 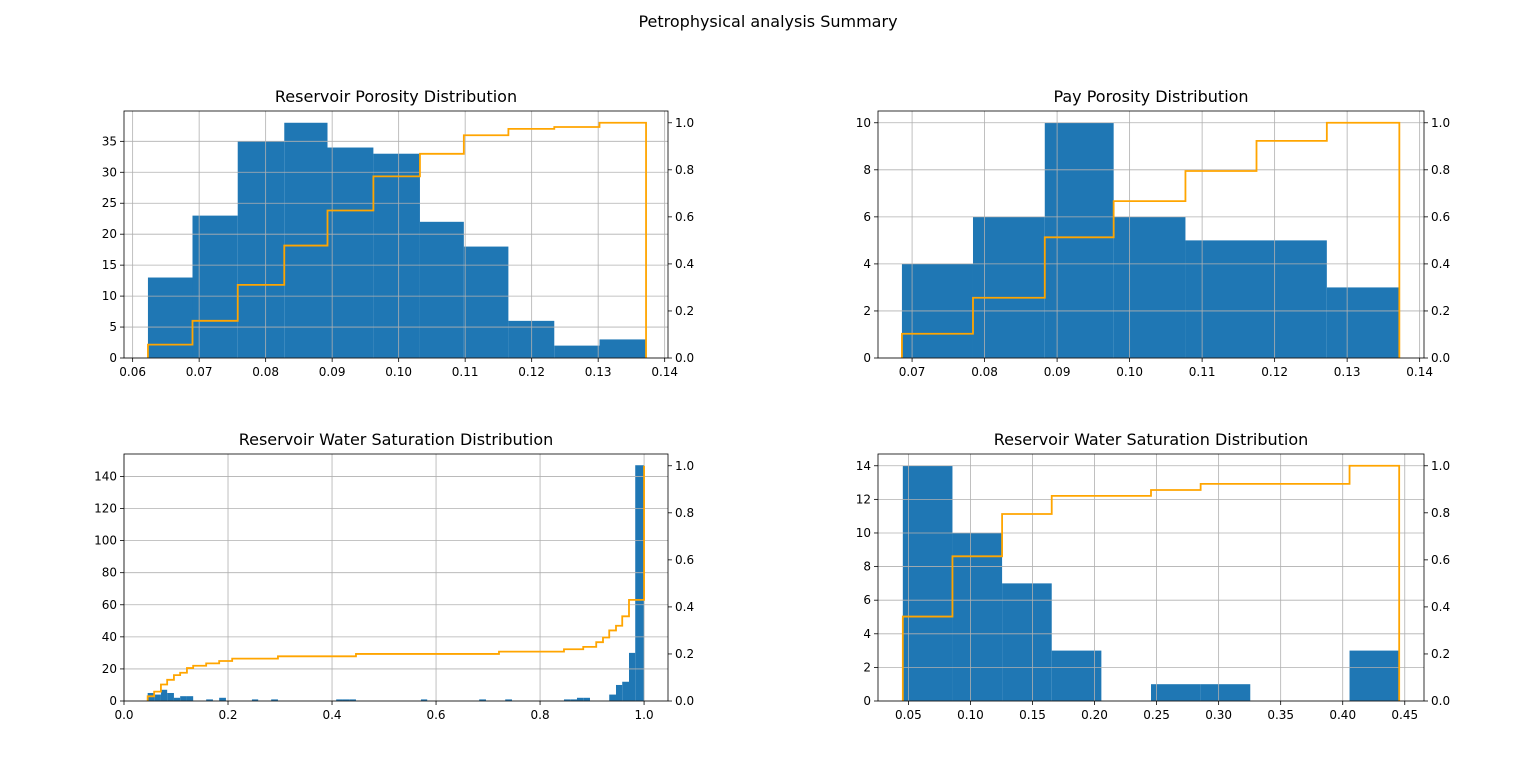 What do you see at coordinates (664, 372) in the screenshot?
I see `x-tick-label: 0.14` at bounding box center [664, 372].